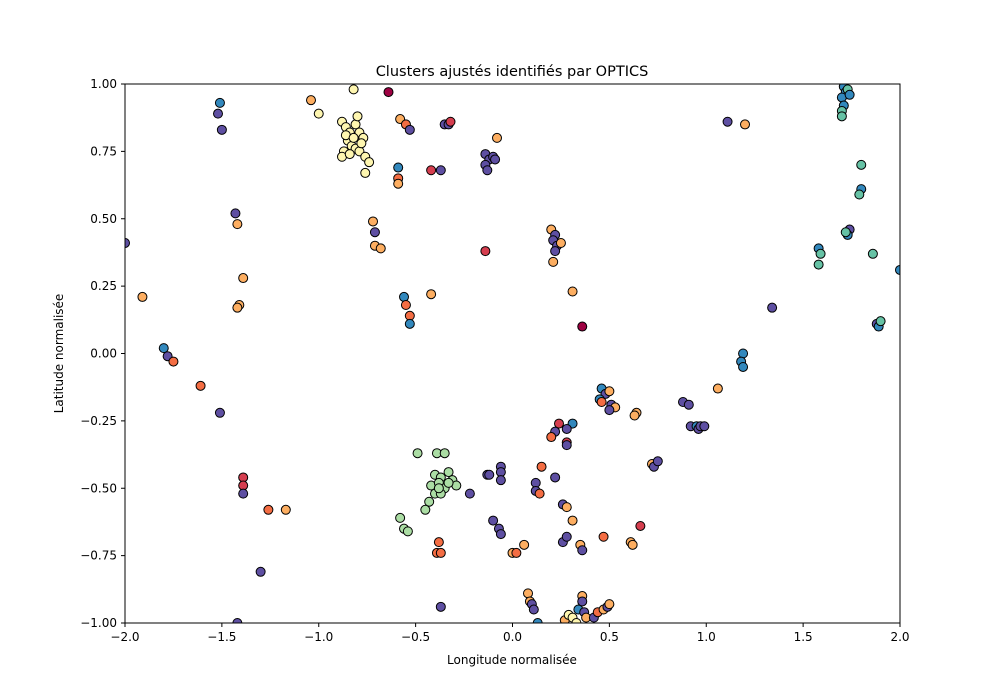 The width and height of the screenshot is (1000, 700). What do you see at coordinates (803, 637) in the screenshot?
I see `x-tick-label: 1.5` at bounding box center [803, 637].